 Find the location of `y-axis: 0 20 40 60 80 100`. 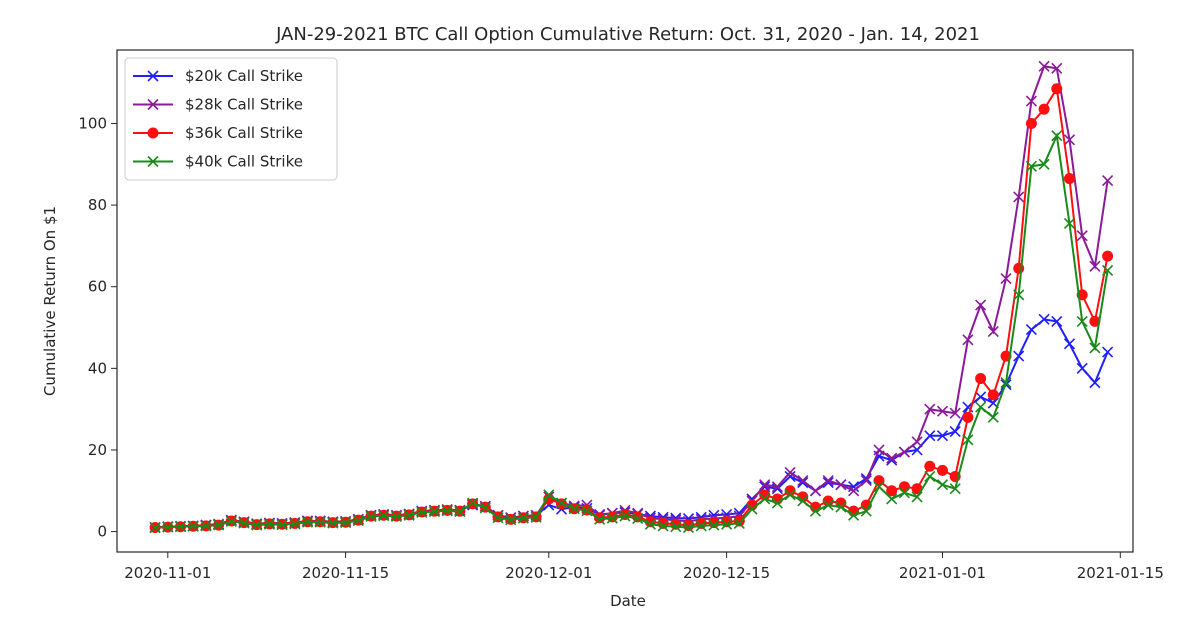

y-axis: 0 20 40 60 80 100 is located at coordinates (97, 327).